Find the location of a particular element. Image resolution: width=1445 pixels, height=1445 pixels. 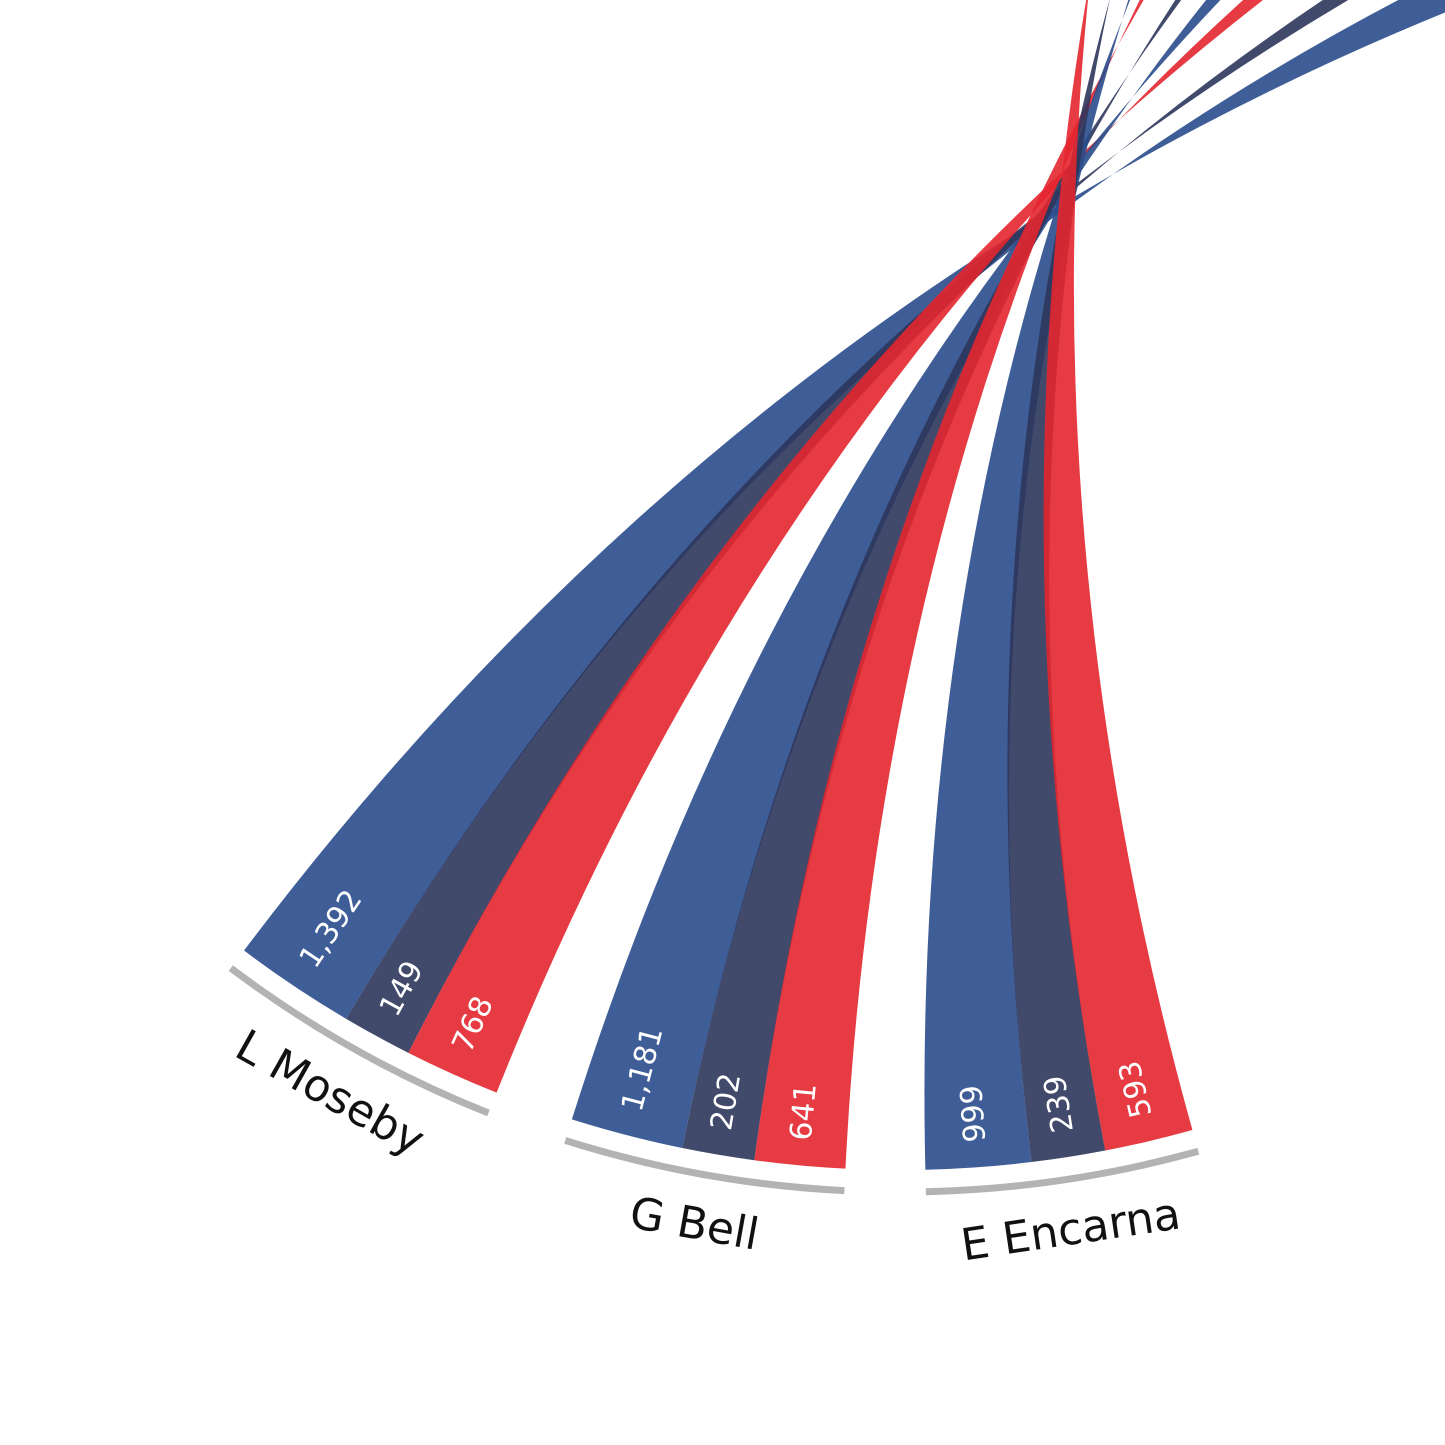

value-label: 239 is located at coordinates (1059, 1104).